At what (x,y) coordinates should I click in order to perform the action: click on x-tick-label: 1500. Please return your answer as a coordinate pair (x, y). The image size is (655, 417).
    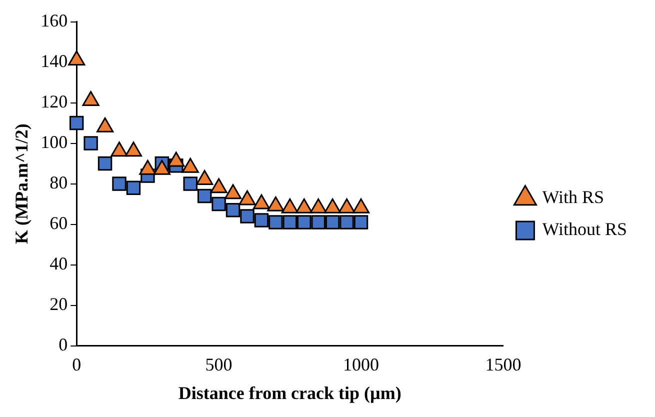
    Looking at the image, I should click on (503, 364).